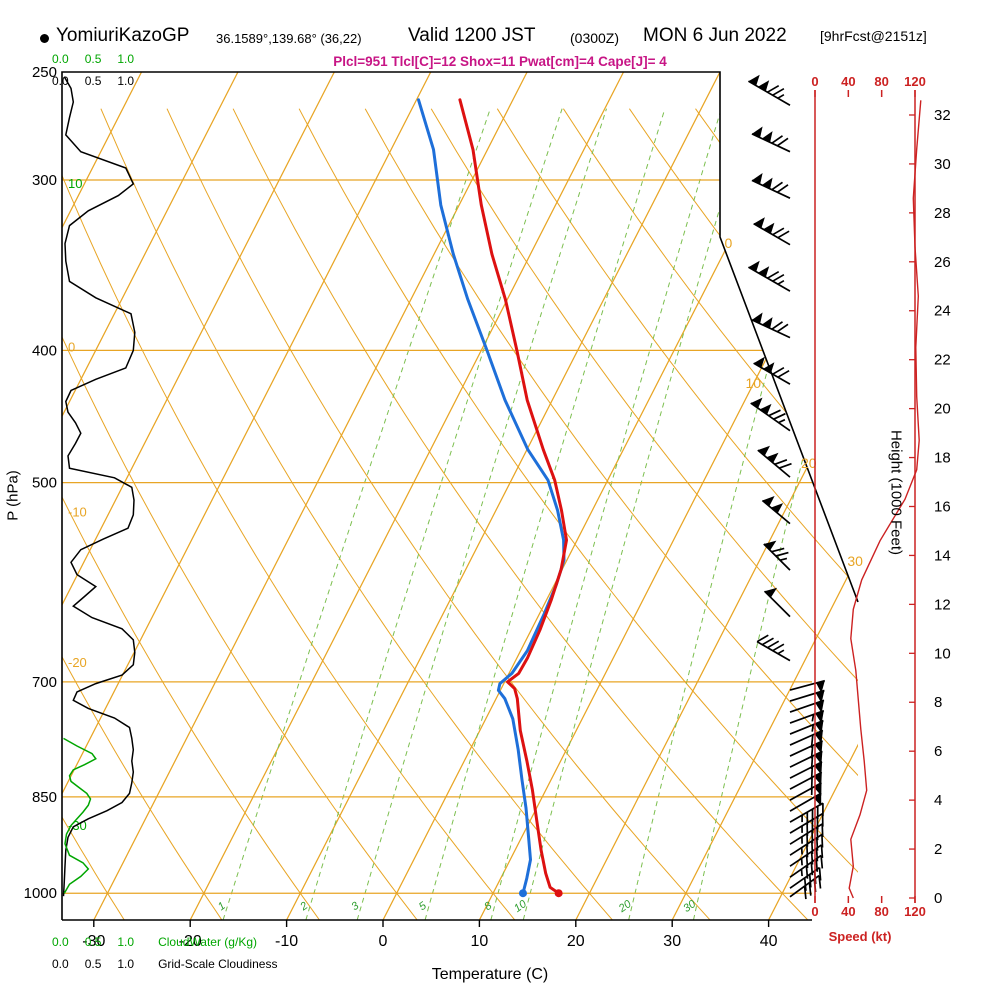 Image resolution: width=1000 pixels, height=1000 pixels. Describe the element at coordinates (44, 682) in the screenshot. I see `svg-text: 700` at that location.